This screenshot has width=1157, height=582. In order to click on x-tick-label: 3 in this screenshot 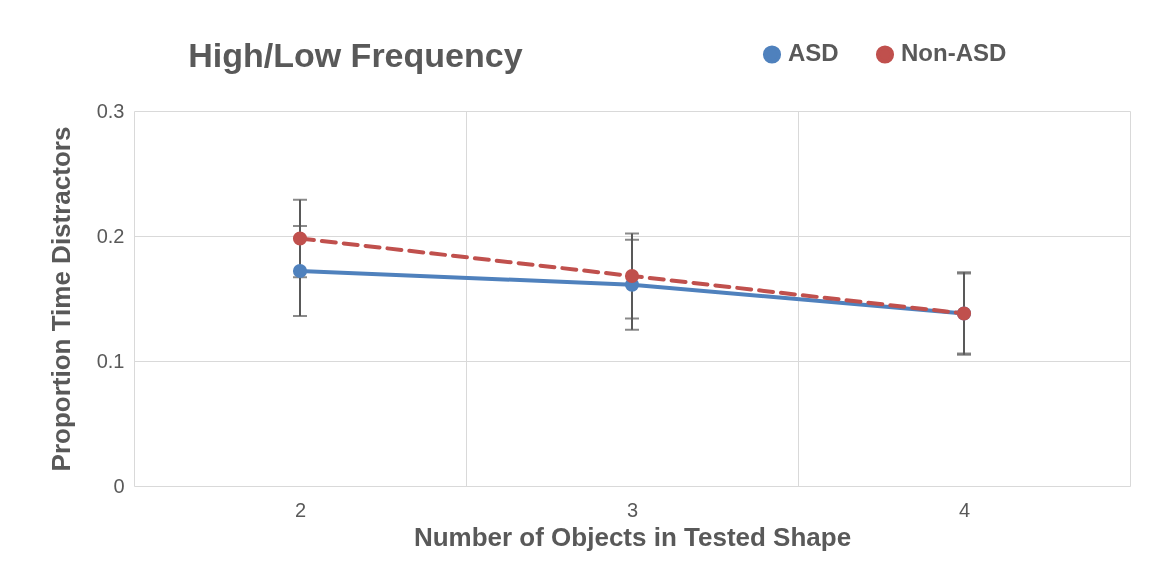, I will do `click(632, 509)`.